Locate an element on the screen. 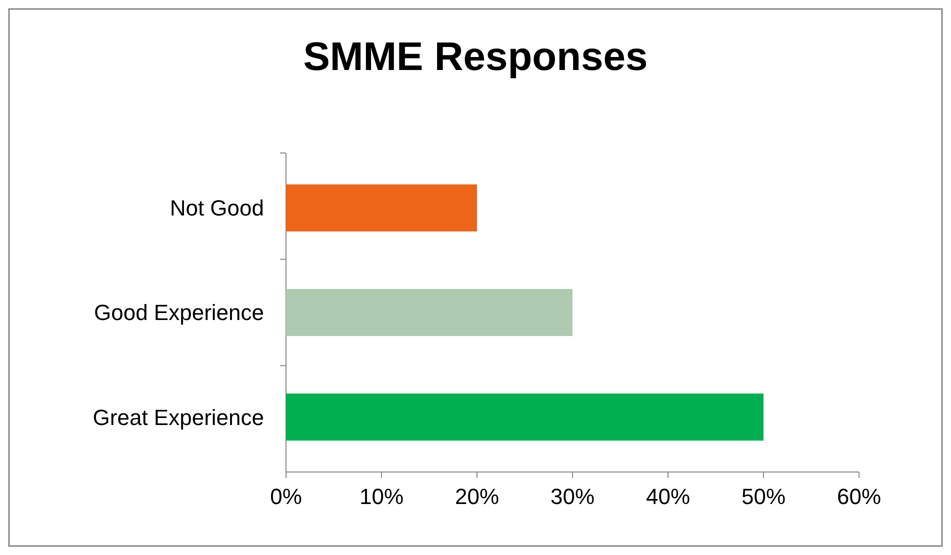 The image size is (951, 555). x-tick-label: 60% is located at coordinates (859, 496).